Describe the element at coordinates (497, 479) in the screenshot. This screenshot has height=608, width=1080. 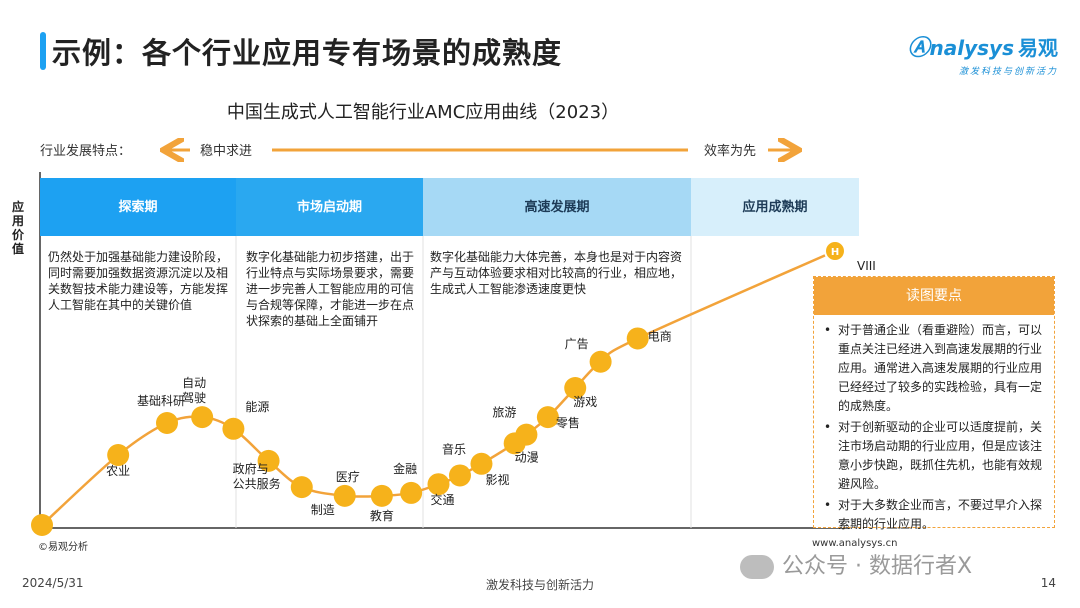
I see `point-label: 影视` at that location.